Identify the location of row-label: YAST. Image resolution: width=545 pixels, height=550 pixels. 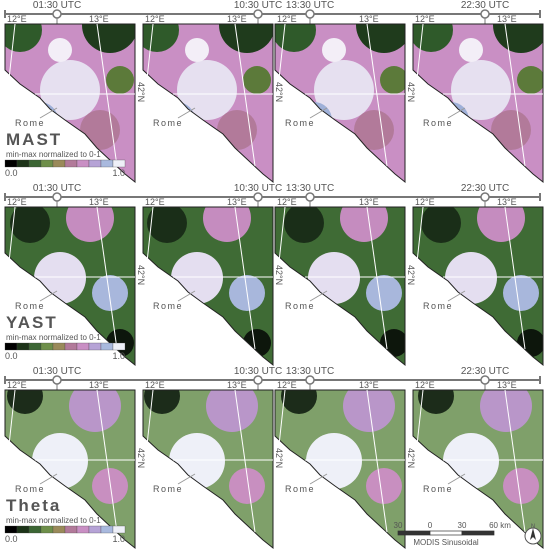
(32, 322).